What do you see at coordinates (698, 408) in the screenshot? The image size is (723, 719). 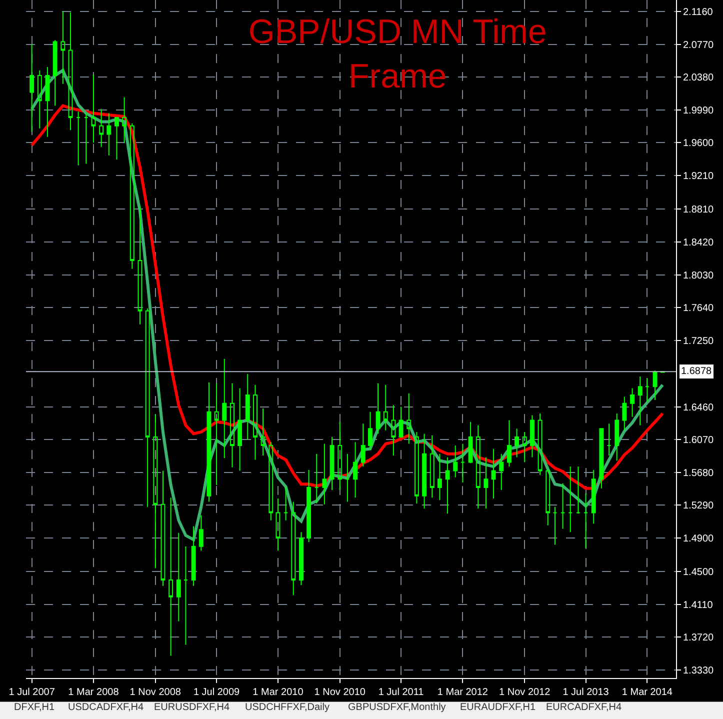 I see `y-tick-label: 1.6460` at bounding box center [698, 408].